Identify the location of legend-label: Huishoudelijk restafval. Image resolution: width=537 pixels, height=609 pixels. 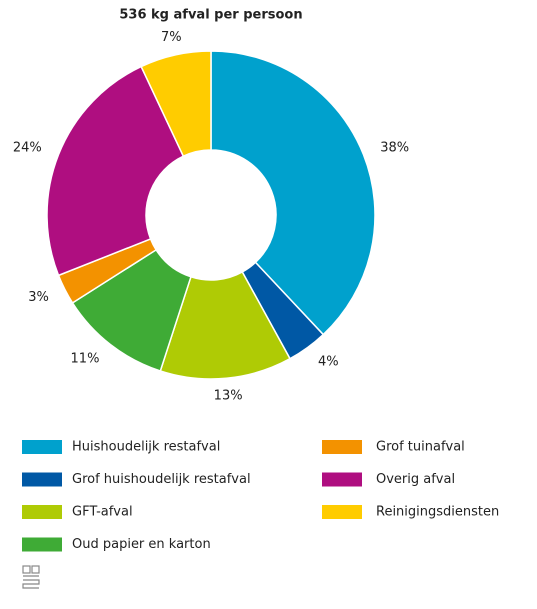
(146, 447).